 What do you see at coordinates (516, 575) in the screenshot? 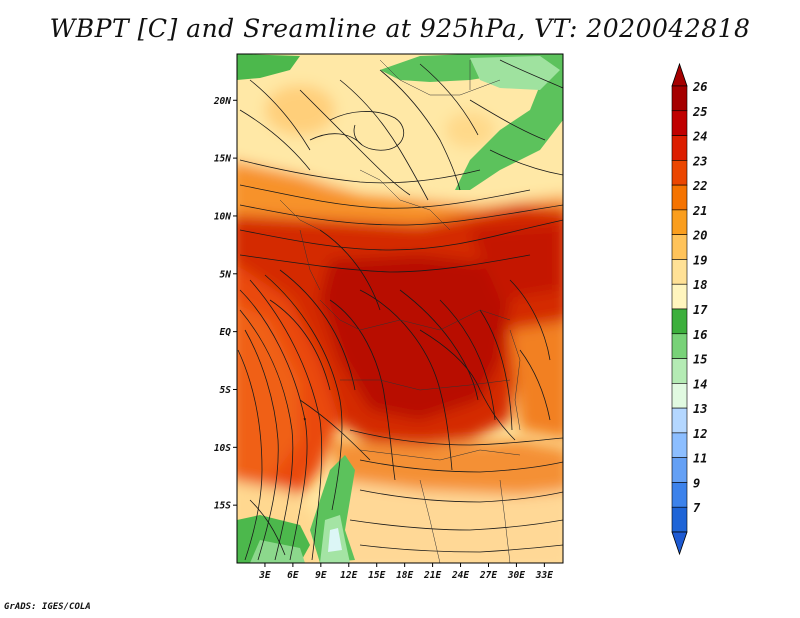
I see `lon-tick-label: 30E` at bounding box center [516, 575].